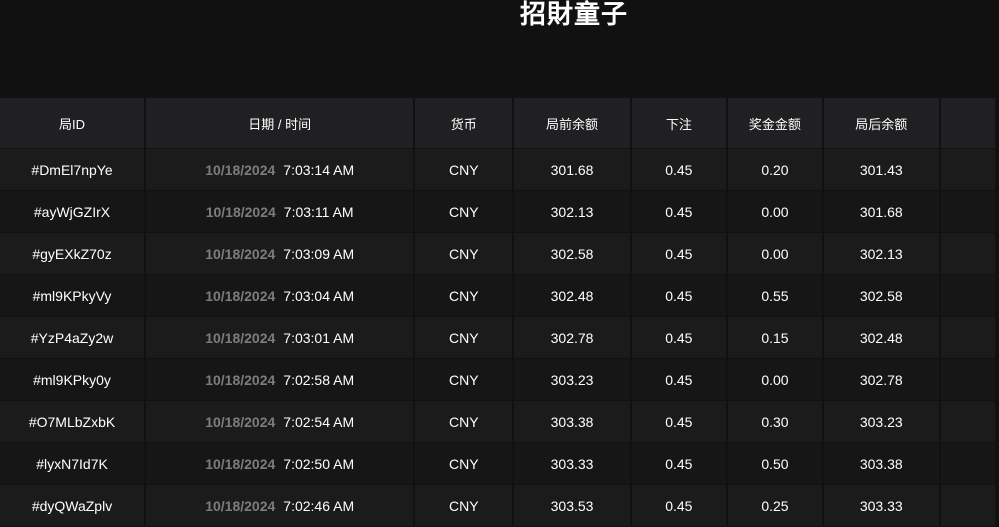 The width and height of the screenshot is (999, 527). Describe the element at coordinates (678, 123) in the screenshot. I see `header-bet: 下注` at that location.